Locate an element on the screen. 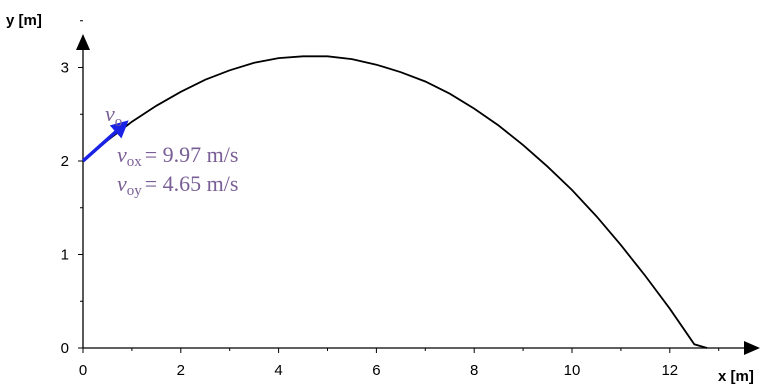  v0-label: vo is located at coordinates (113, 115).